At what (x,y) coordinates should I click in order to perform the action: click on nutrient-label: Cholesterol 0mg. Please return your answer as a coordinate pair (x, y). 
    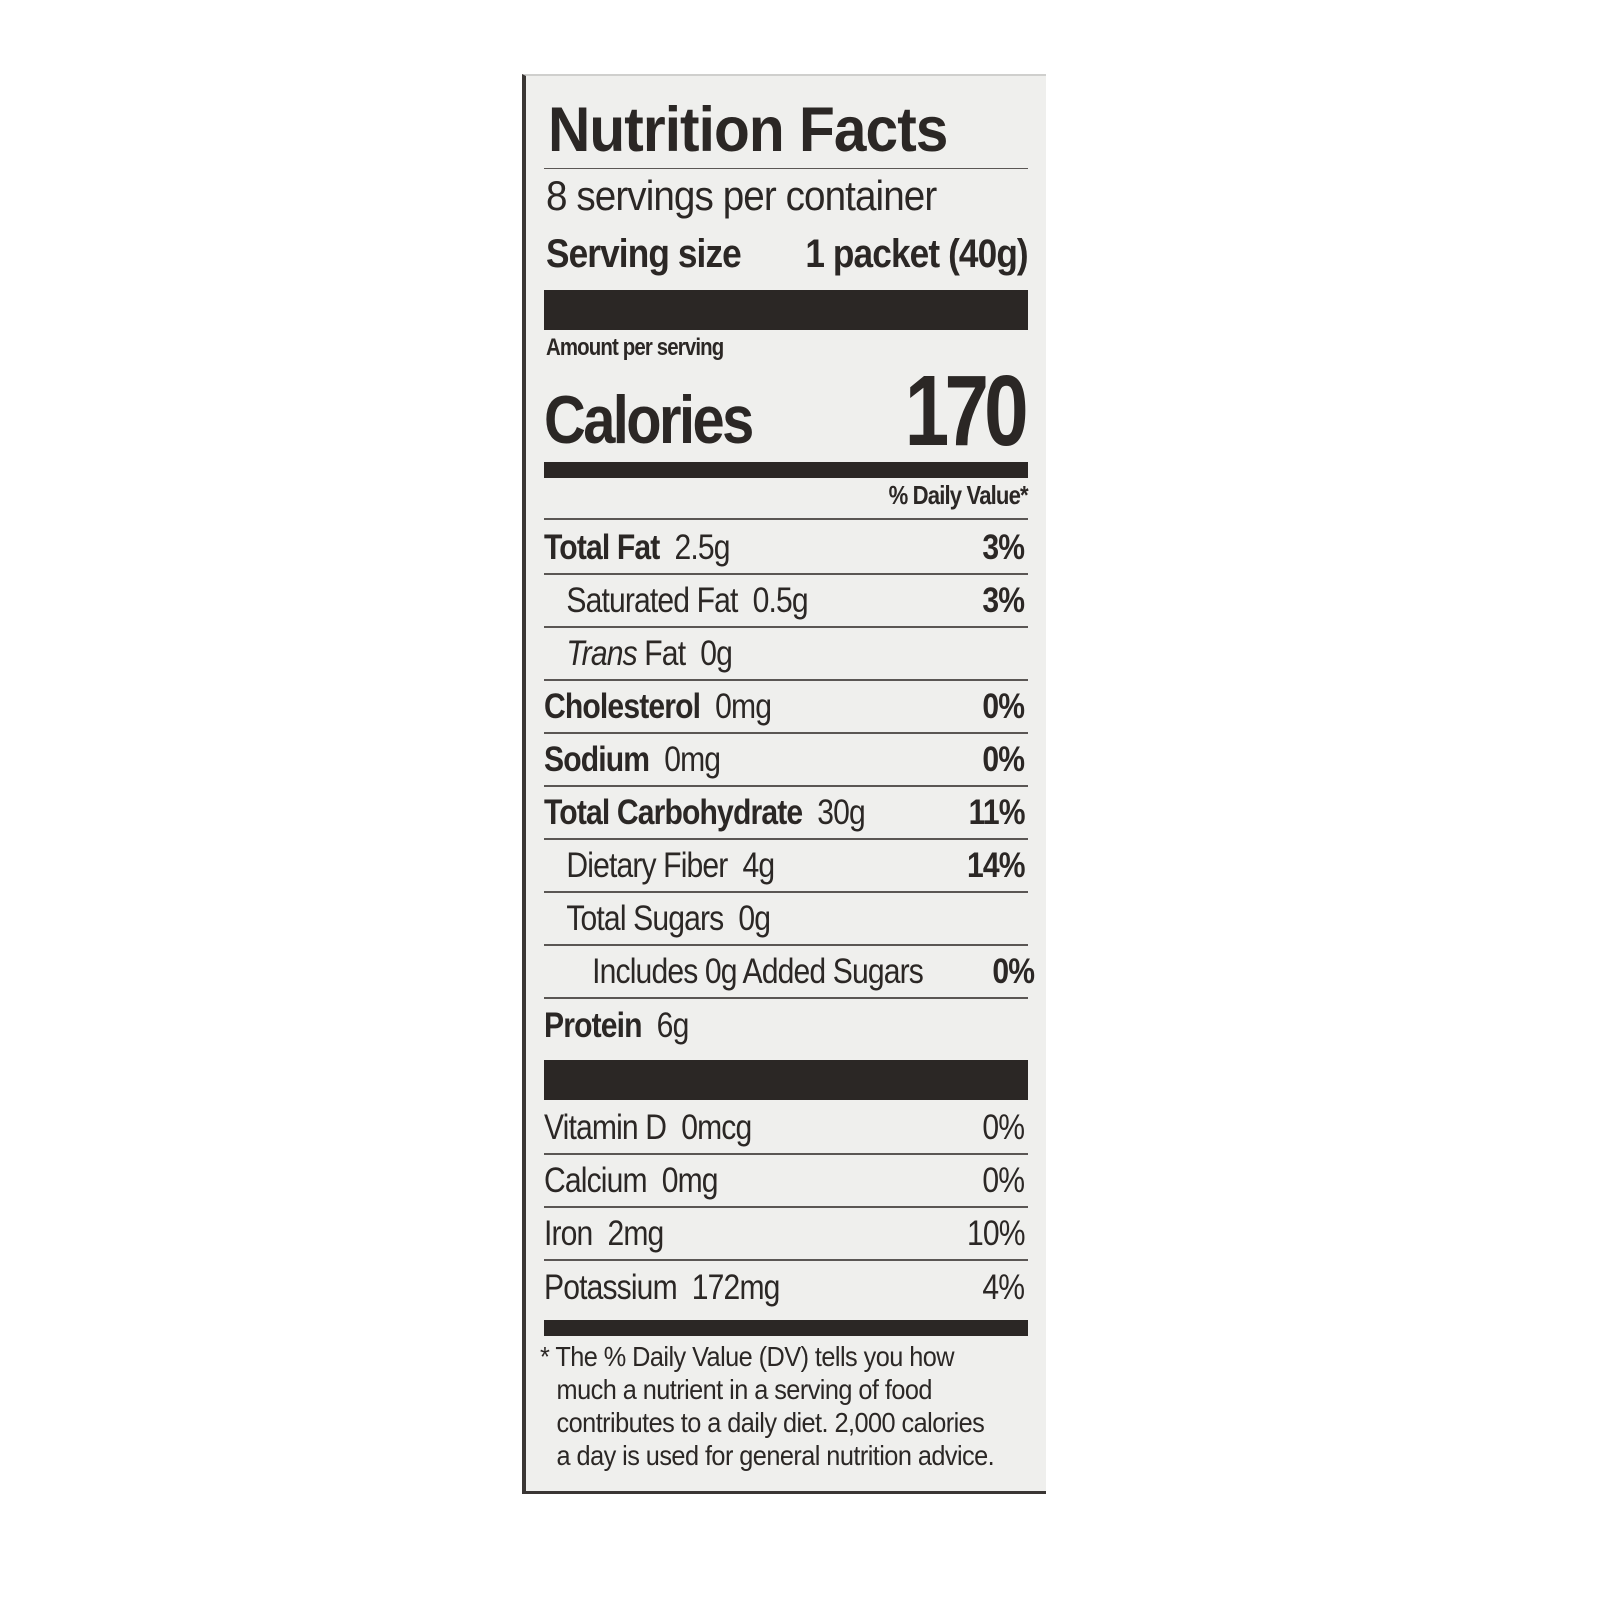
    Looking at the image, I should click on (658, 706).